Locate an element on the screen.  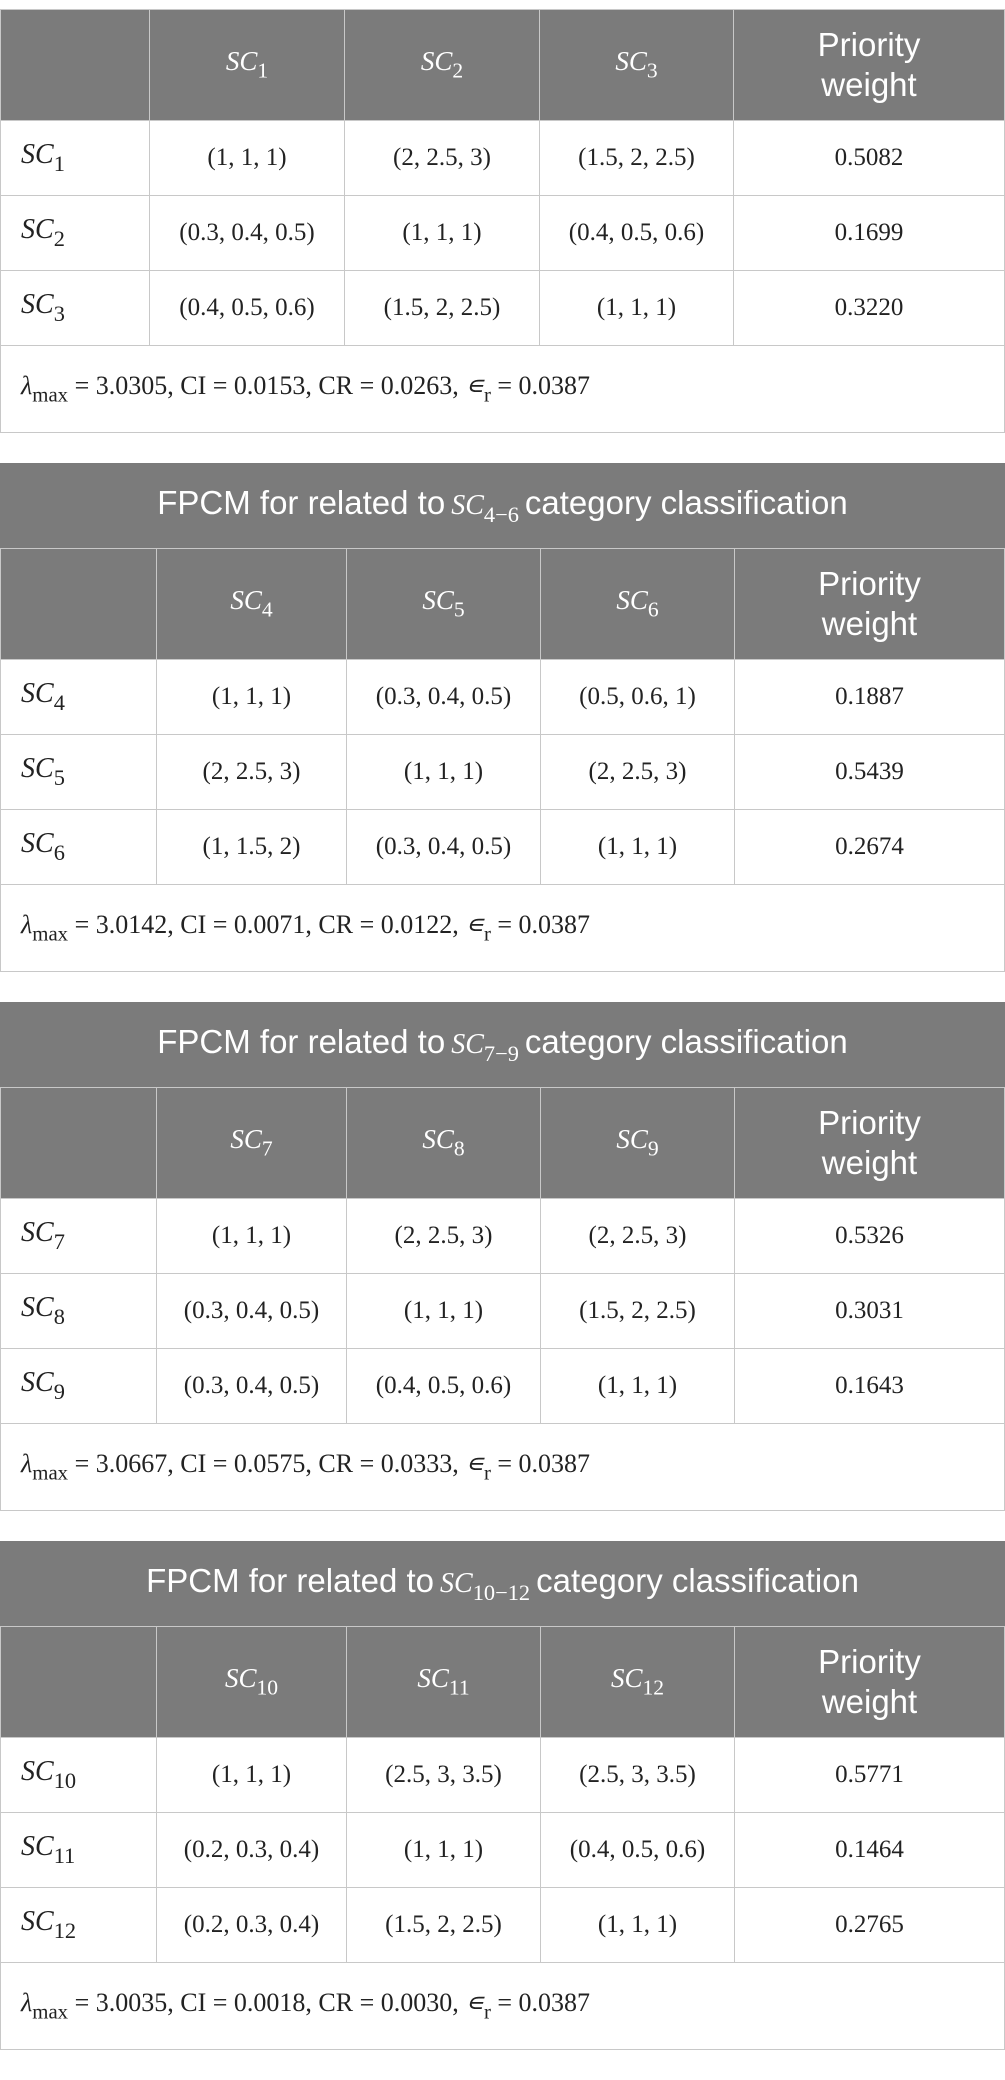
label-sub: 5 is located at coordinates (59, 777).